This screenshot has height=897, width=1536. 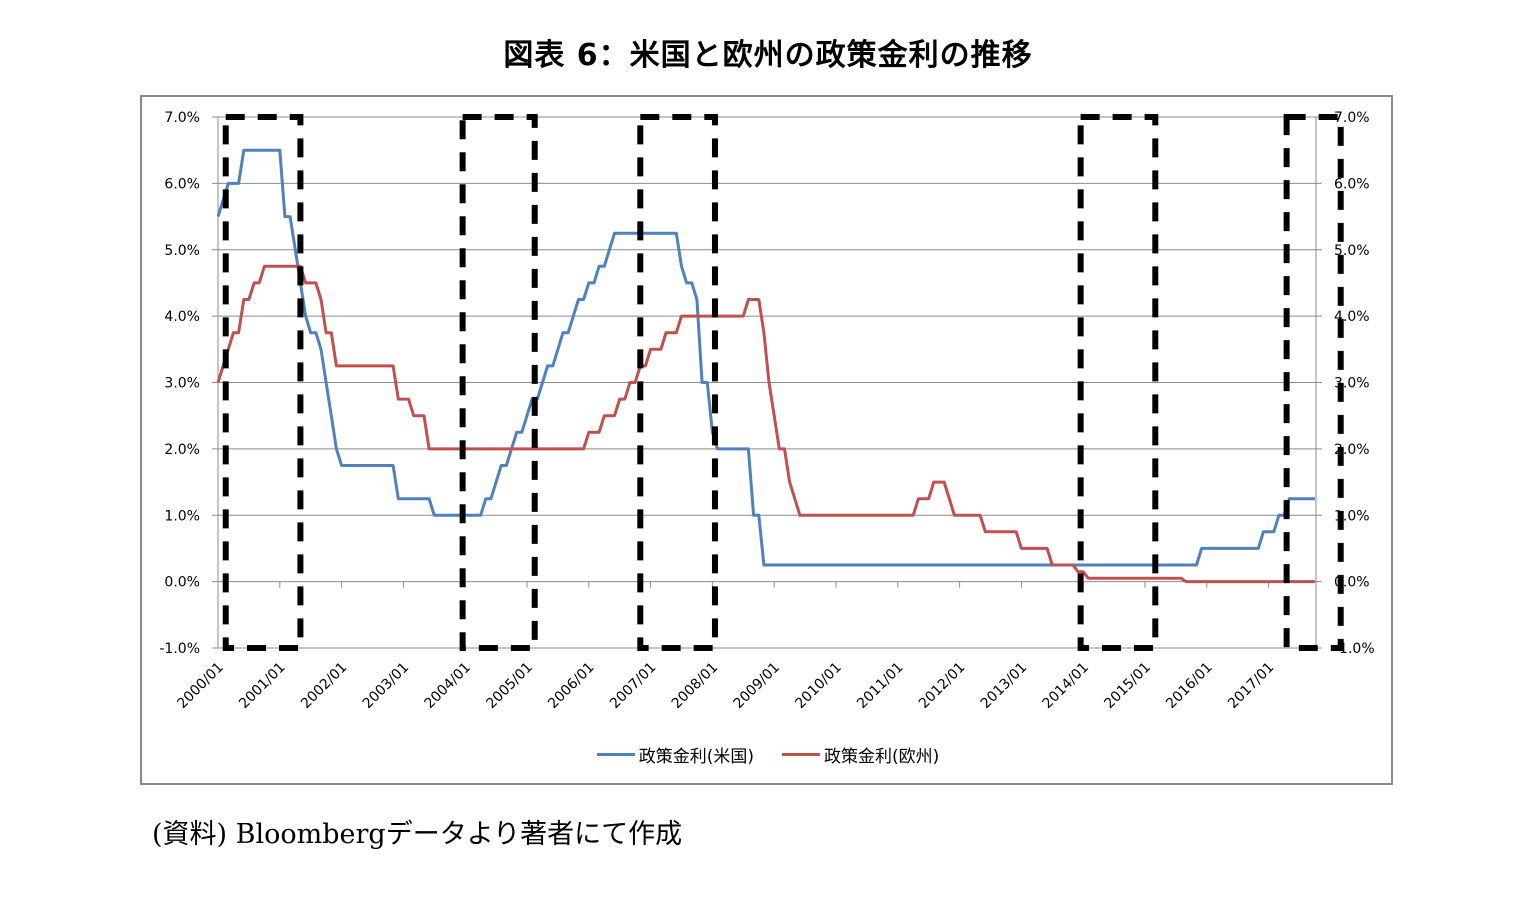 I want to click on y-tick-label: 6.0%, so click(x=182, y=184).